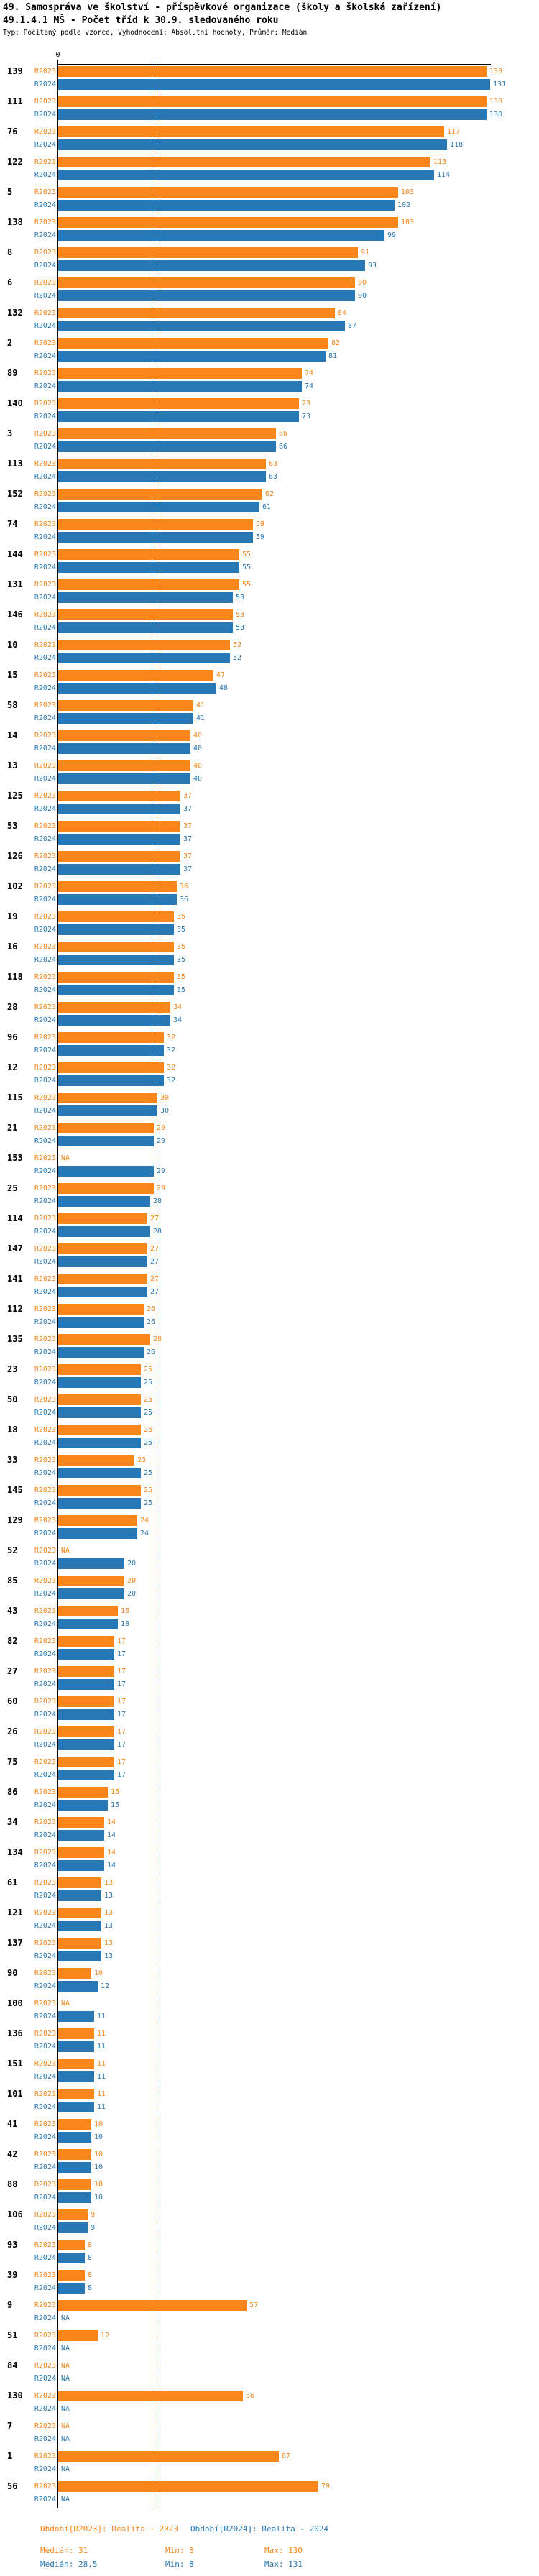 The image size is (539, 2576). What do you see at coordinates (13, 1067) in the screenshot?
I see `group-id-label: 12` at bounding box center [13, 1067].